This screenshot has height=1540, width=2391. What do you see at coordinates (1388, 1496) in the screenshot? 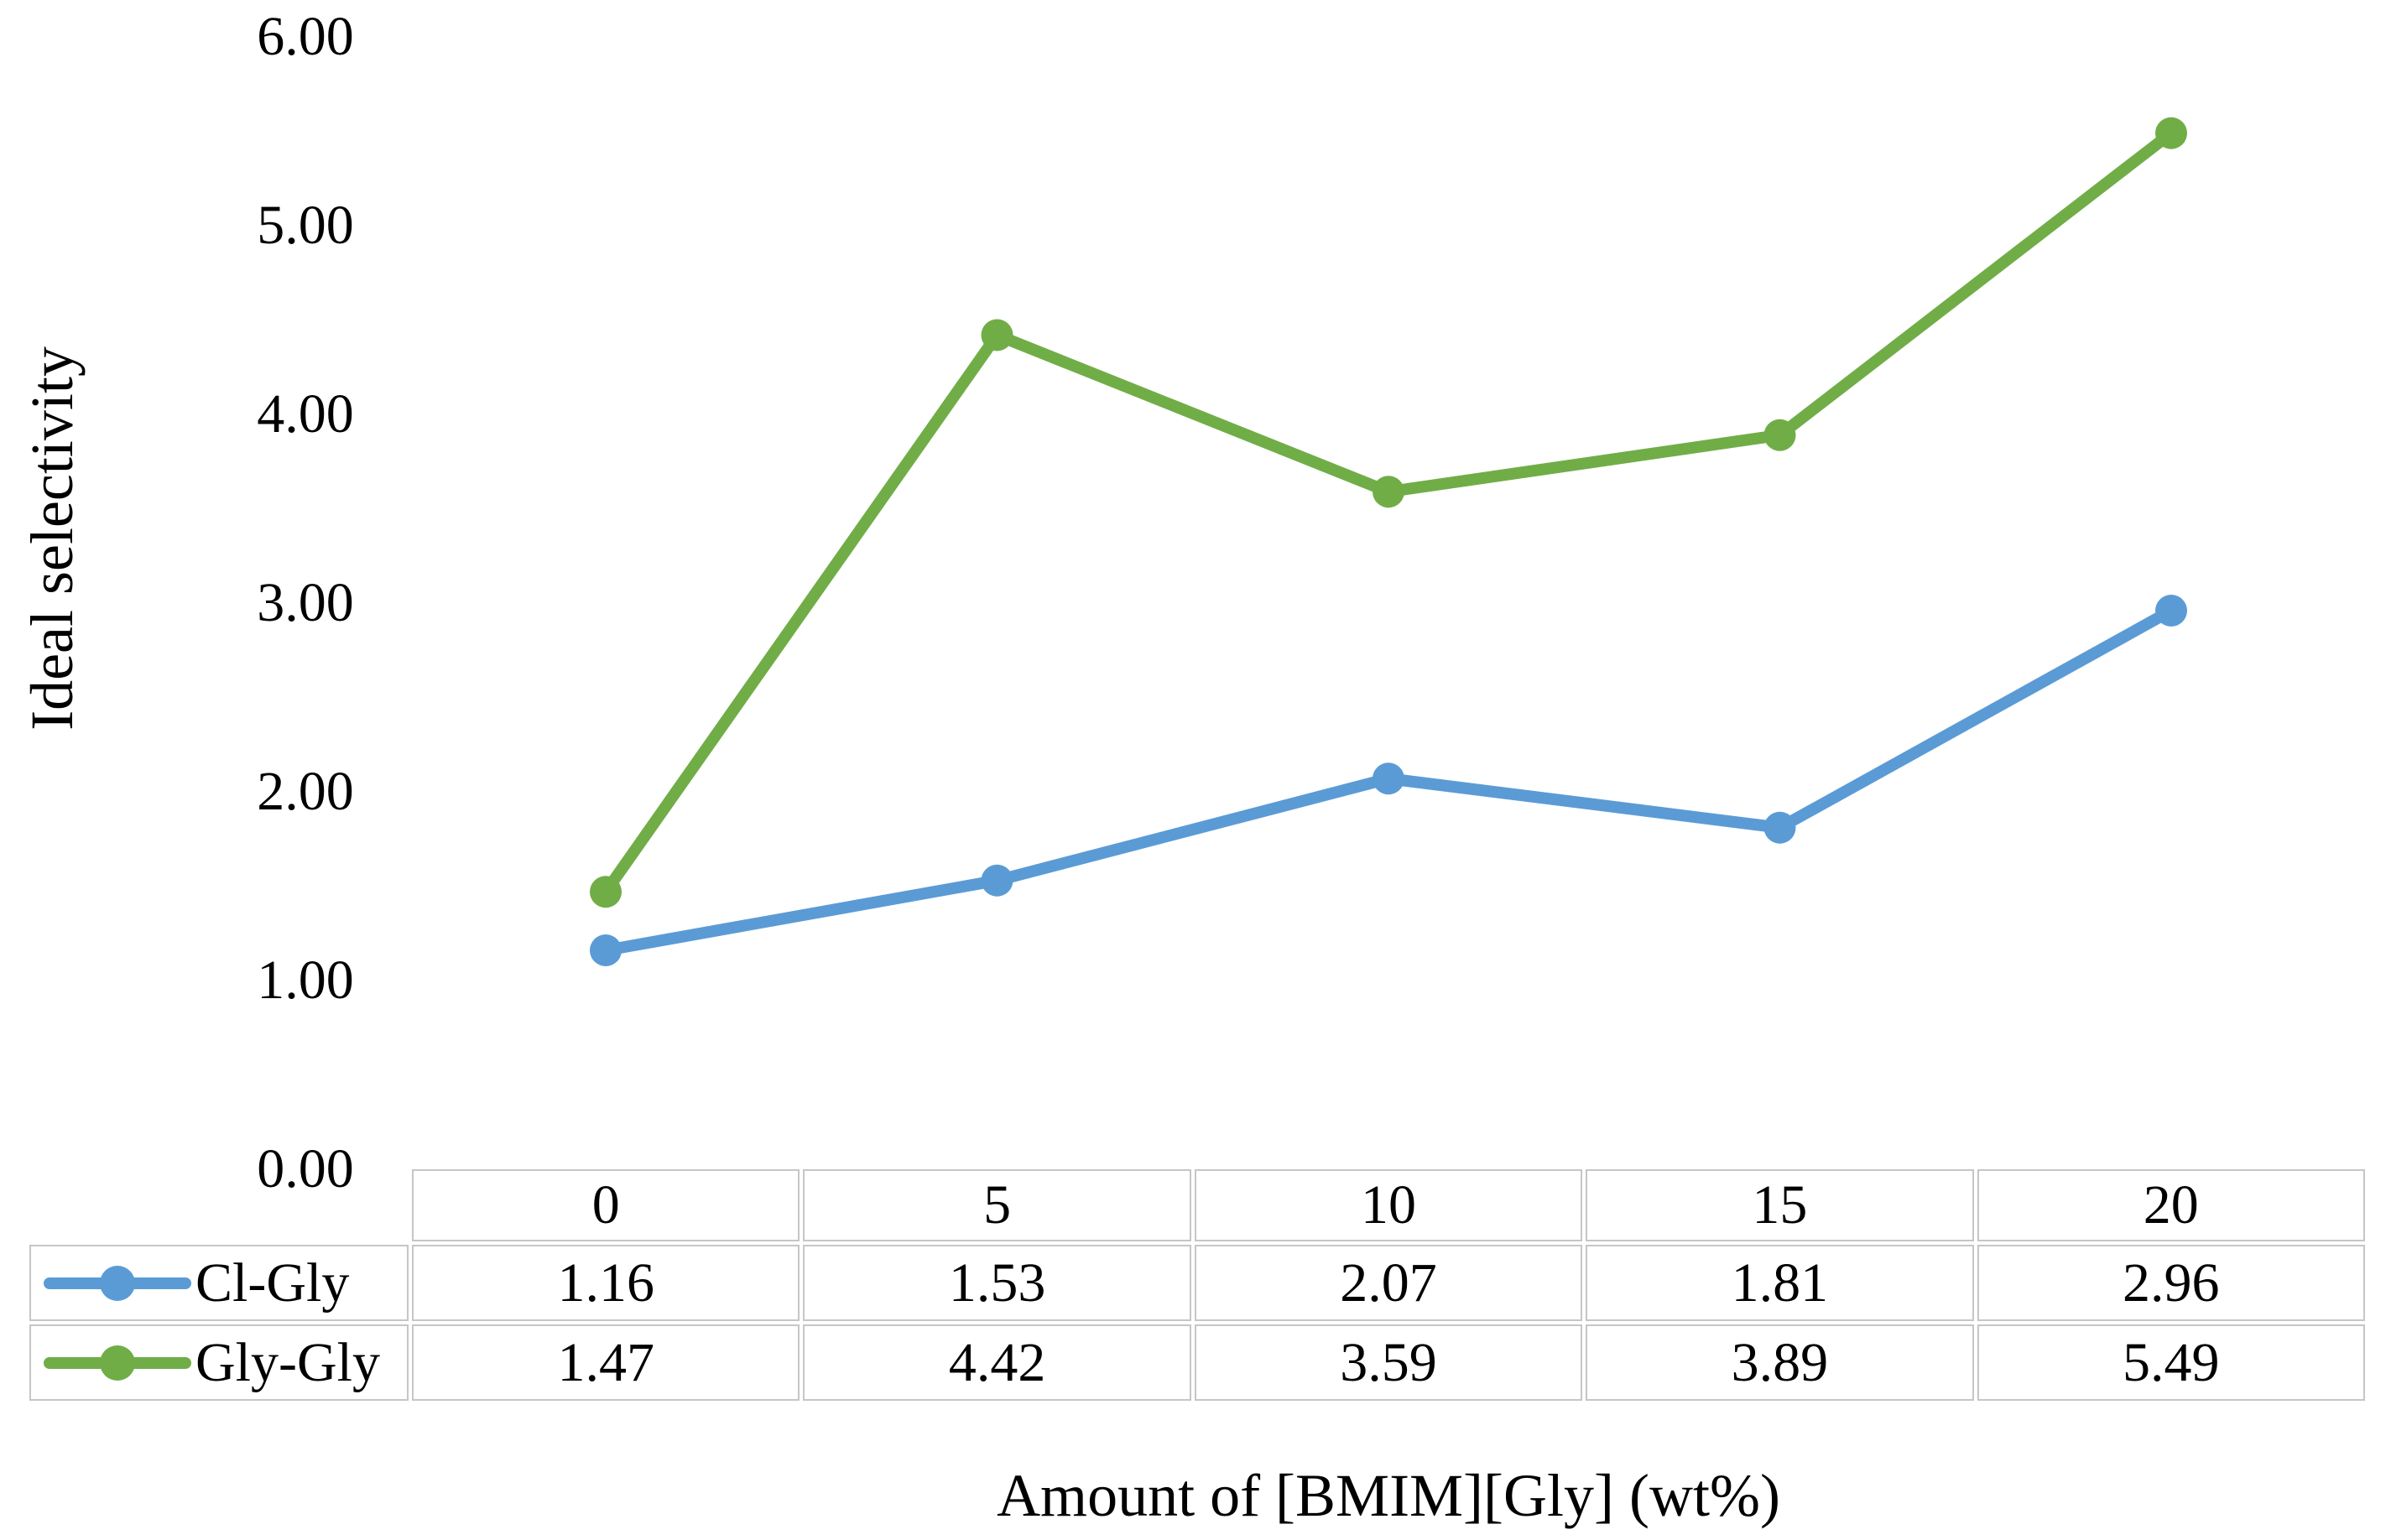
I see `x-axis-title: Amount of [BMIM][Gly] (wt%)` at bounding box center [1388, 1496].